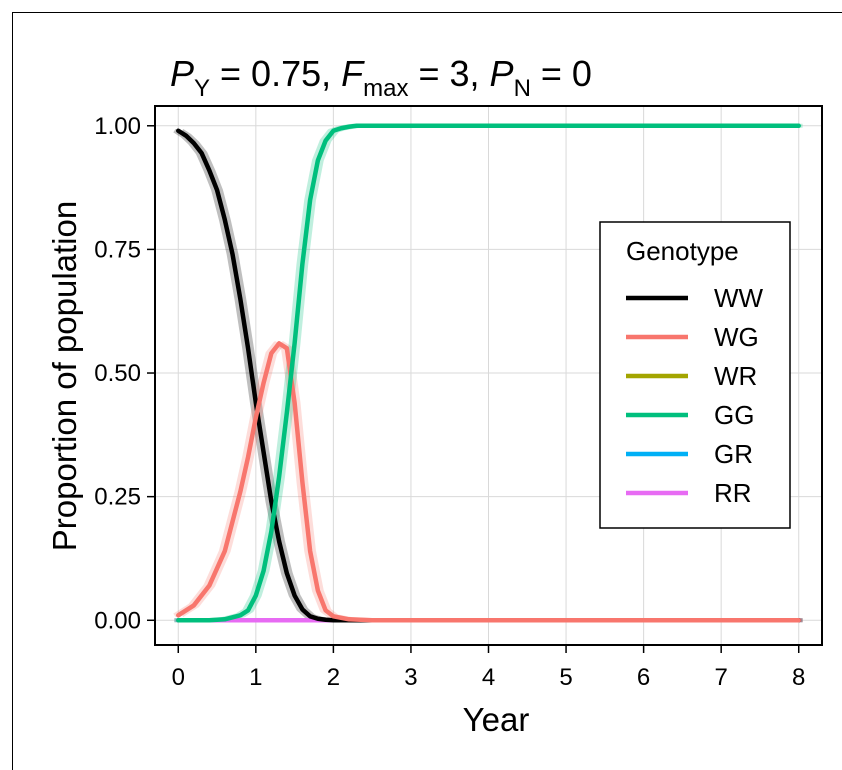 This screenshot has height=770, width=842. Describe the element at coordinates (64, 376) in the screenshot. I see `y-axis-label: Proportion of population` at that location.